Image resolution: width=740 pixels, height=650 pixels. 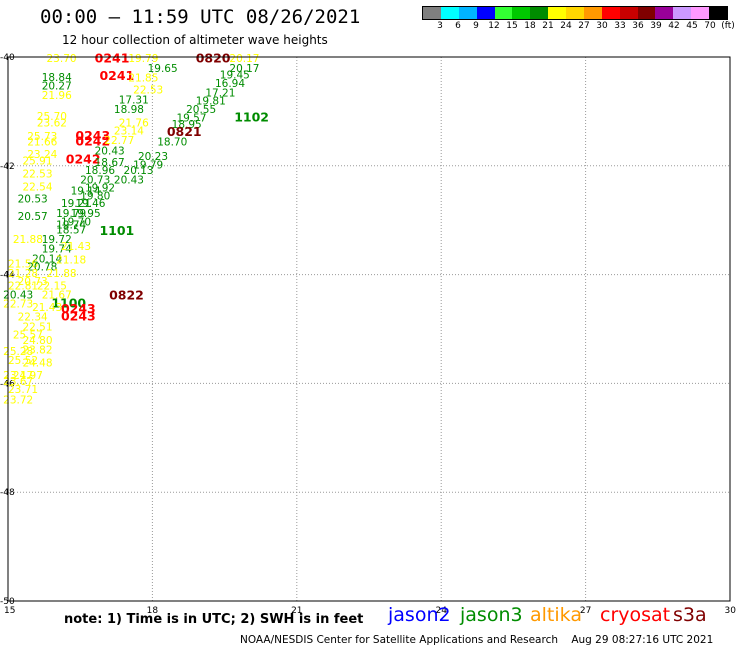 I want to click on wave-height-label: 21.67, so click(x=57, y=296).